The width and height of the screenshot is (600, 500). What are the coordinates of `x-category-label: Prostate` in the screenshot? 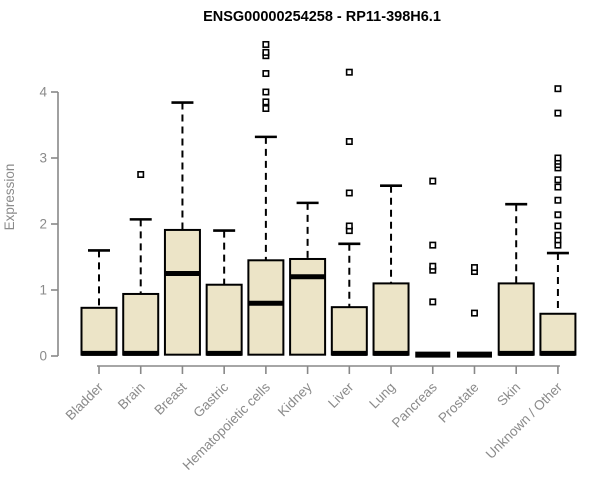 It's located at (458, 403).